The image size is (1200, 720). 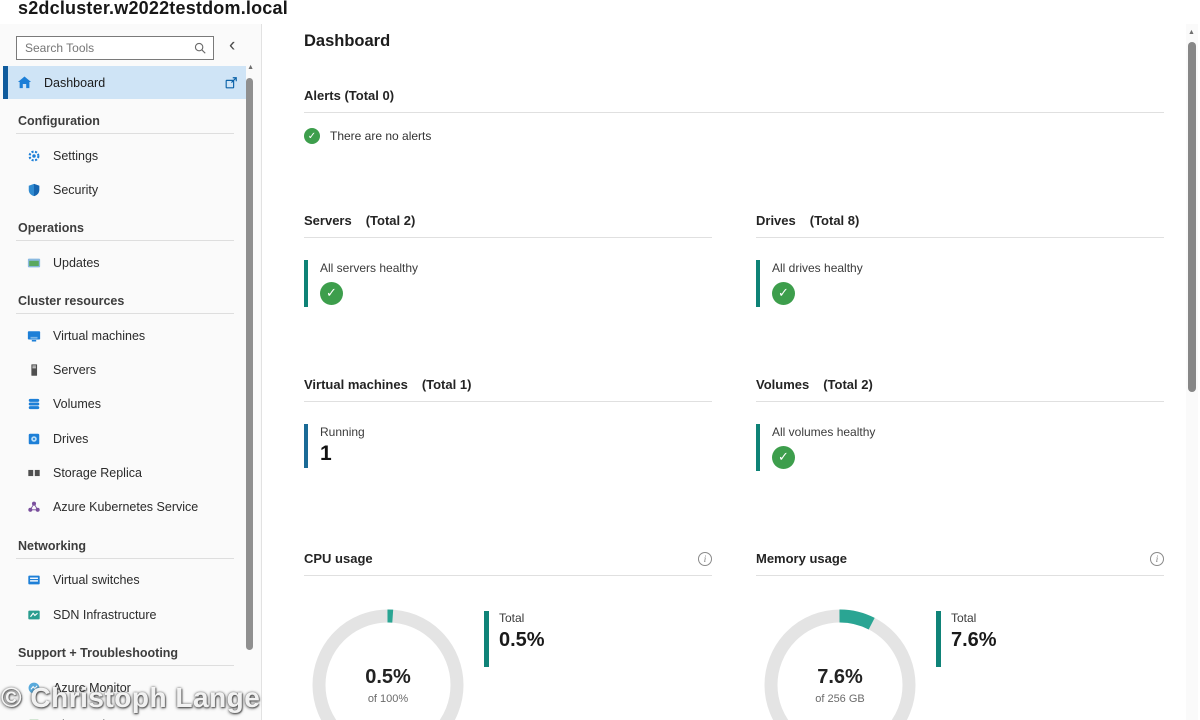 I want to click on memory-center-value: 7.6%, so click(x=840, y=676).